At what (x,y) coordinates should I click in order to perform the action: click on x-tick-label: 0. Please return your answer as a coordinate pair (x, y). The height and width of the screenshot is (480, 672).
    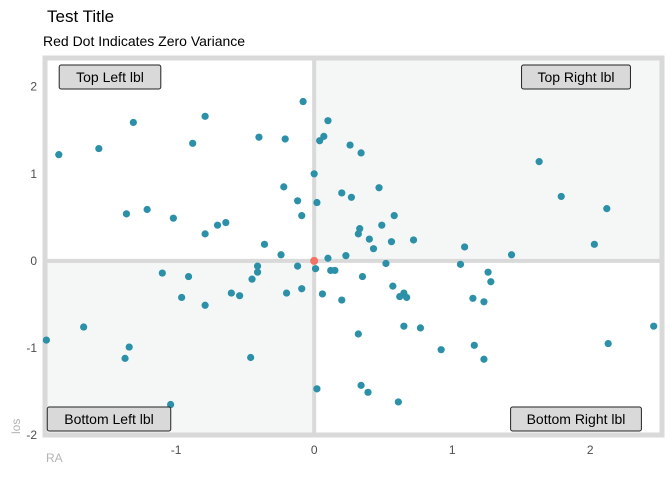
    Looking at the image, I should click on (314, 450).